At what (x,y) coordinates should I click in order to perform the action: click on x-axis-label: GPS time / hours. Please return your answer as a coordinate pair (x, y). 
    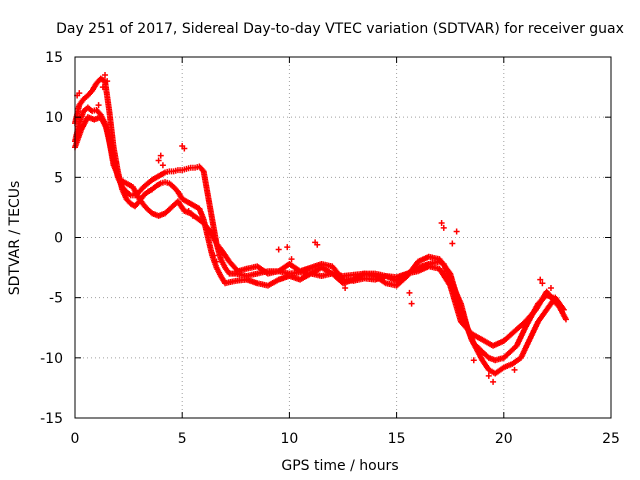
    Looking at the image, I should click on (339, 466).